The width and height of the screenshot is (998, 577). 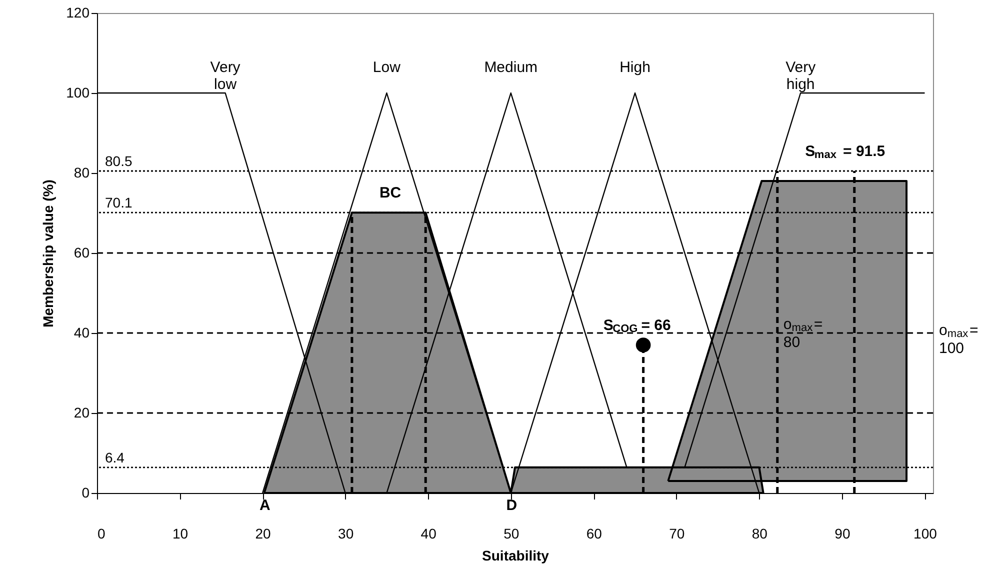 I want to click on series-label: High, so click(x=635, y=67).